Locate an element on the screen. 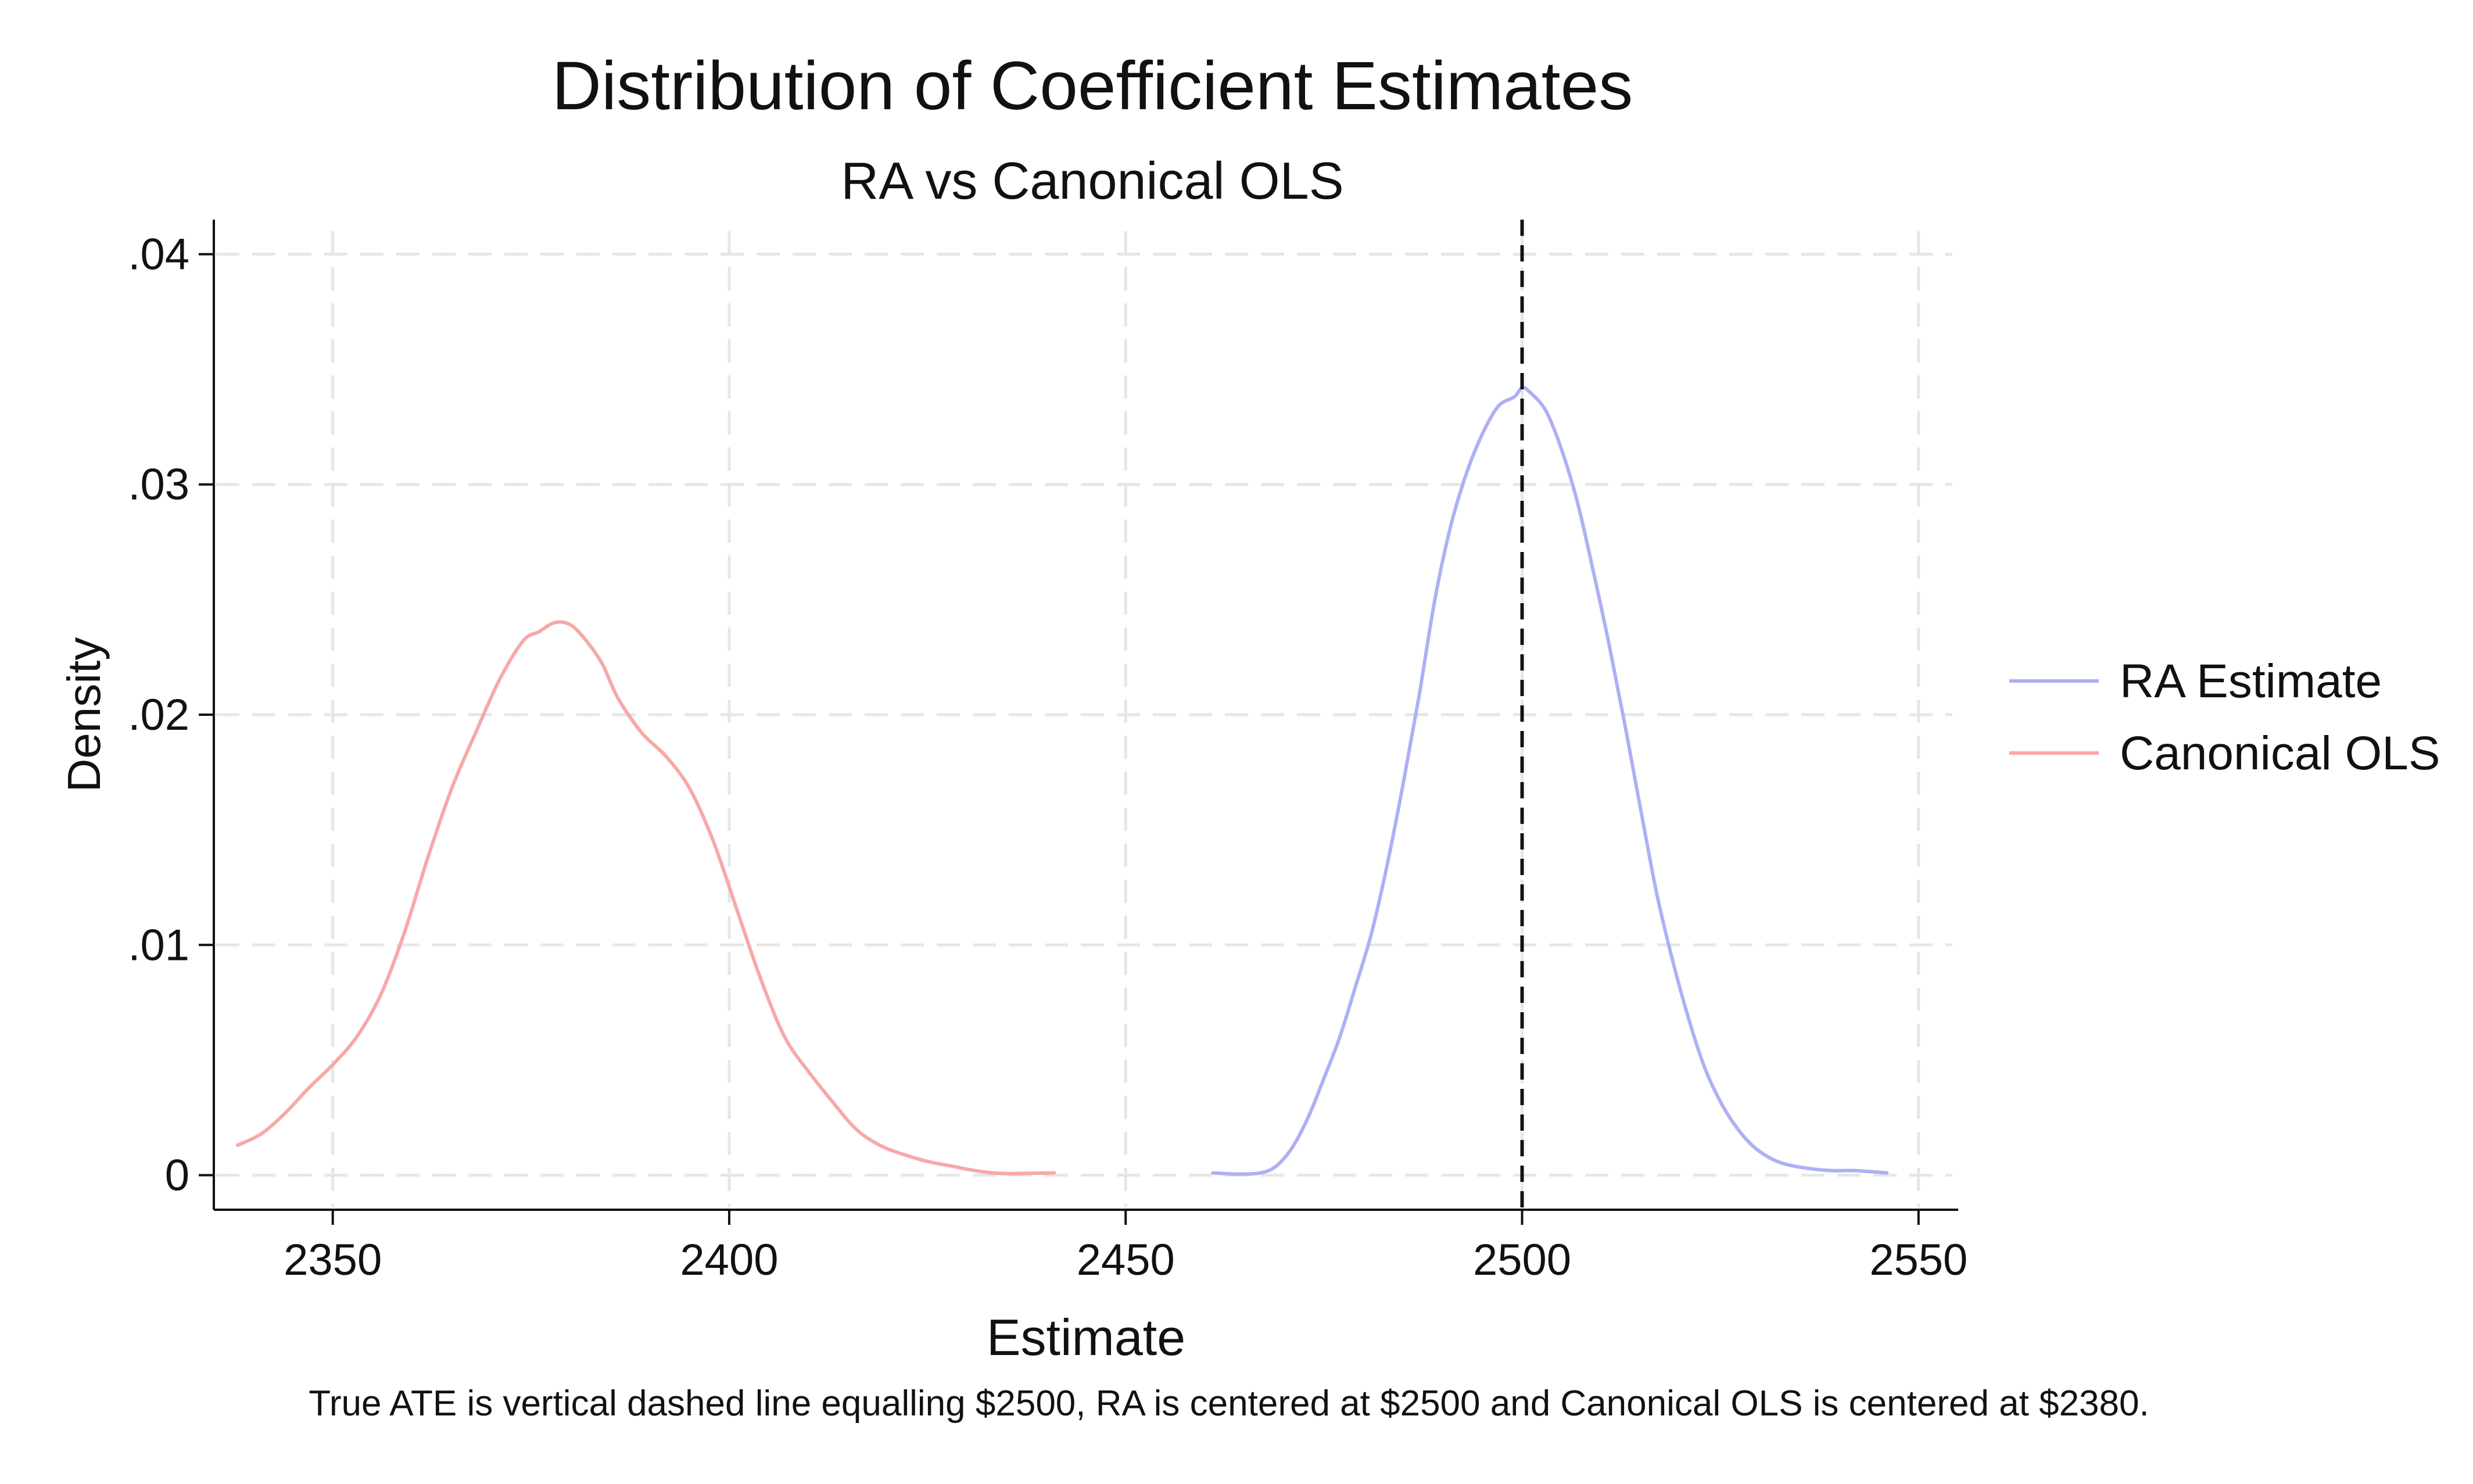 Image resolution: width=2473 pixels, height=1484 pixels. x-axis-label: Estimate is located at coordinates (1086, 1337).